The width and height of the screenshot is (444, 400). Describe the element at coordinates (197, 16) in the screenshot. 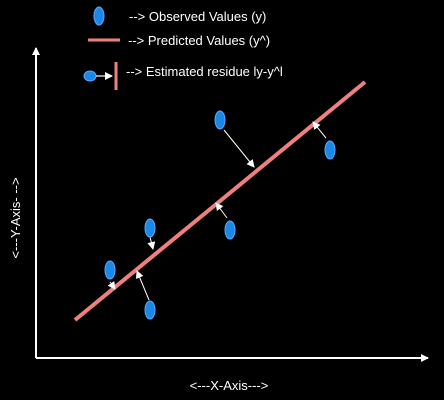

I see `observed-legend-label: --> Observed Values (y)` at that location.